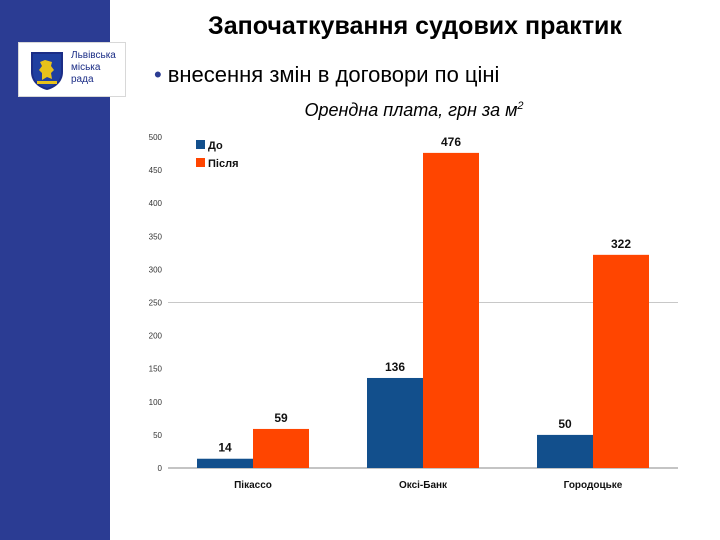 This screenshot has height=540, width=720. What do you see at coordinates (156, 137) in the screenshot?
I see `y-tick-label-500: 500` at bounding box center [156, 137].